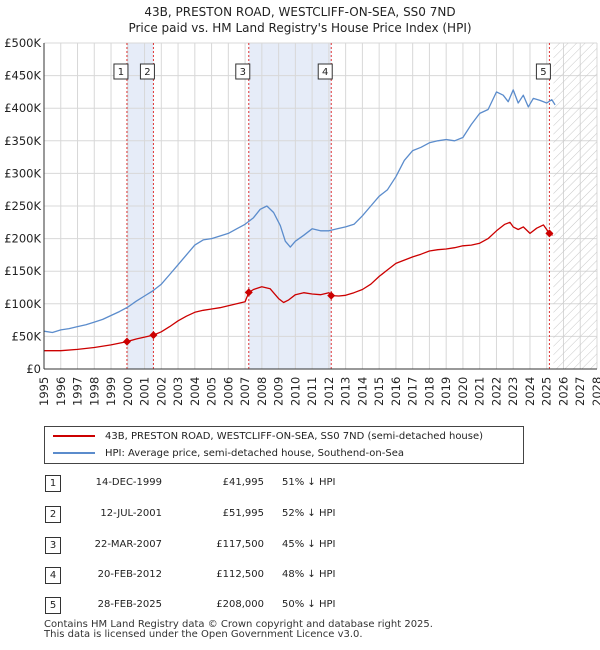 The width and height of the screenshot is (600, 650). I want to click on transaction-row: 3 22-MAR-2007 £117,500 45% ↓ HPI, so click(314, 546).